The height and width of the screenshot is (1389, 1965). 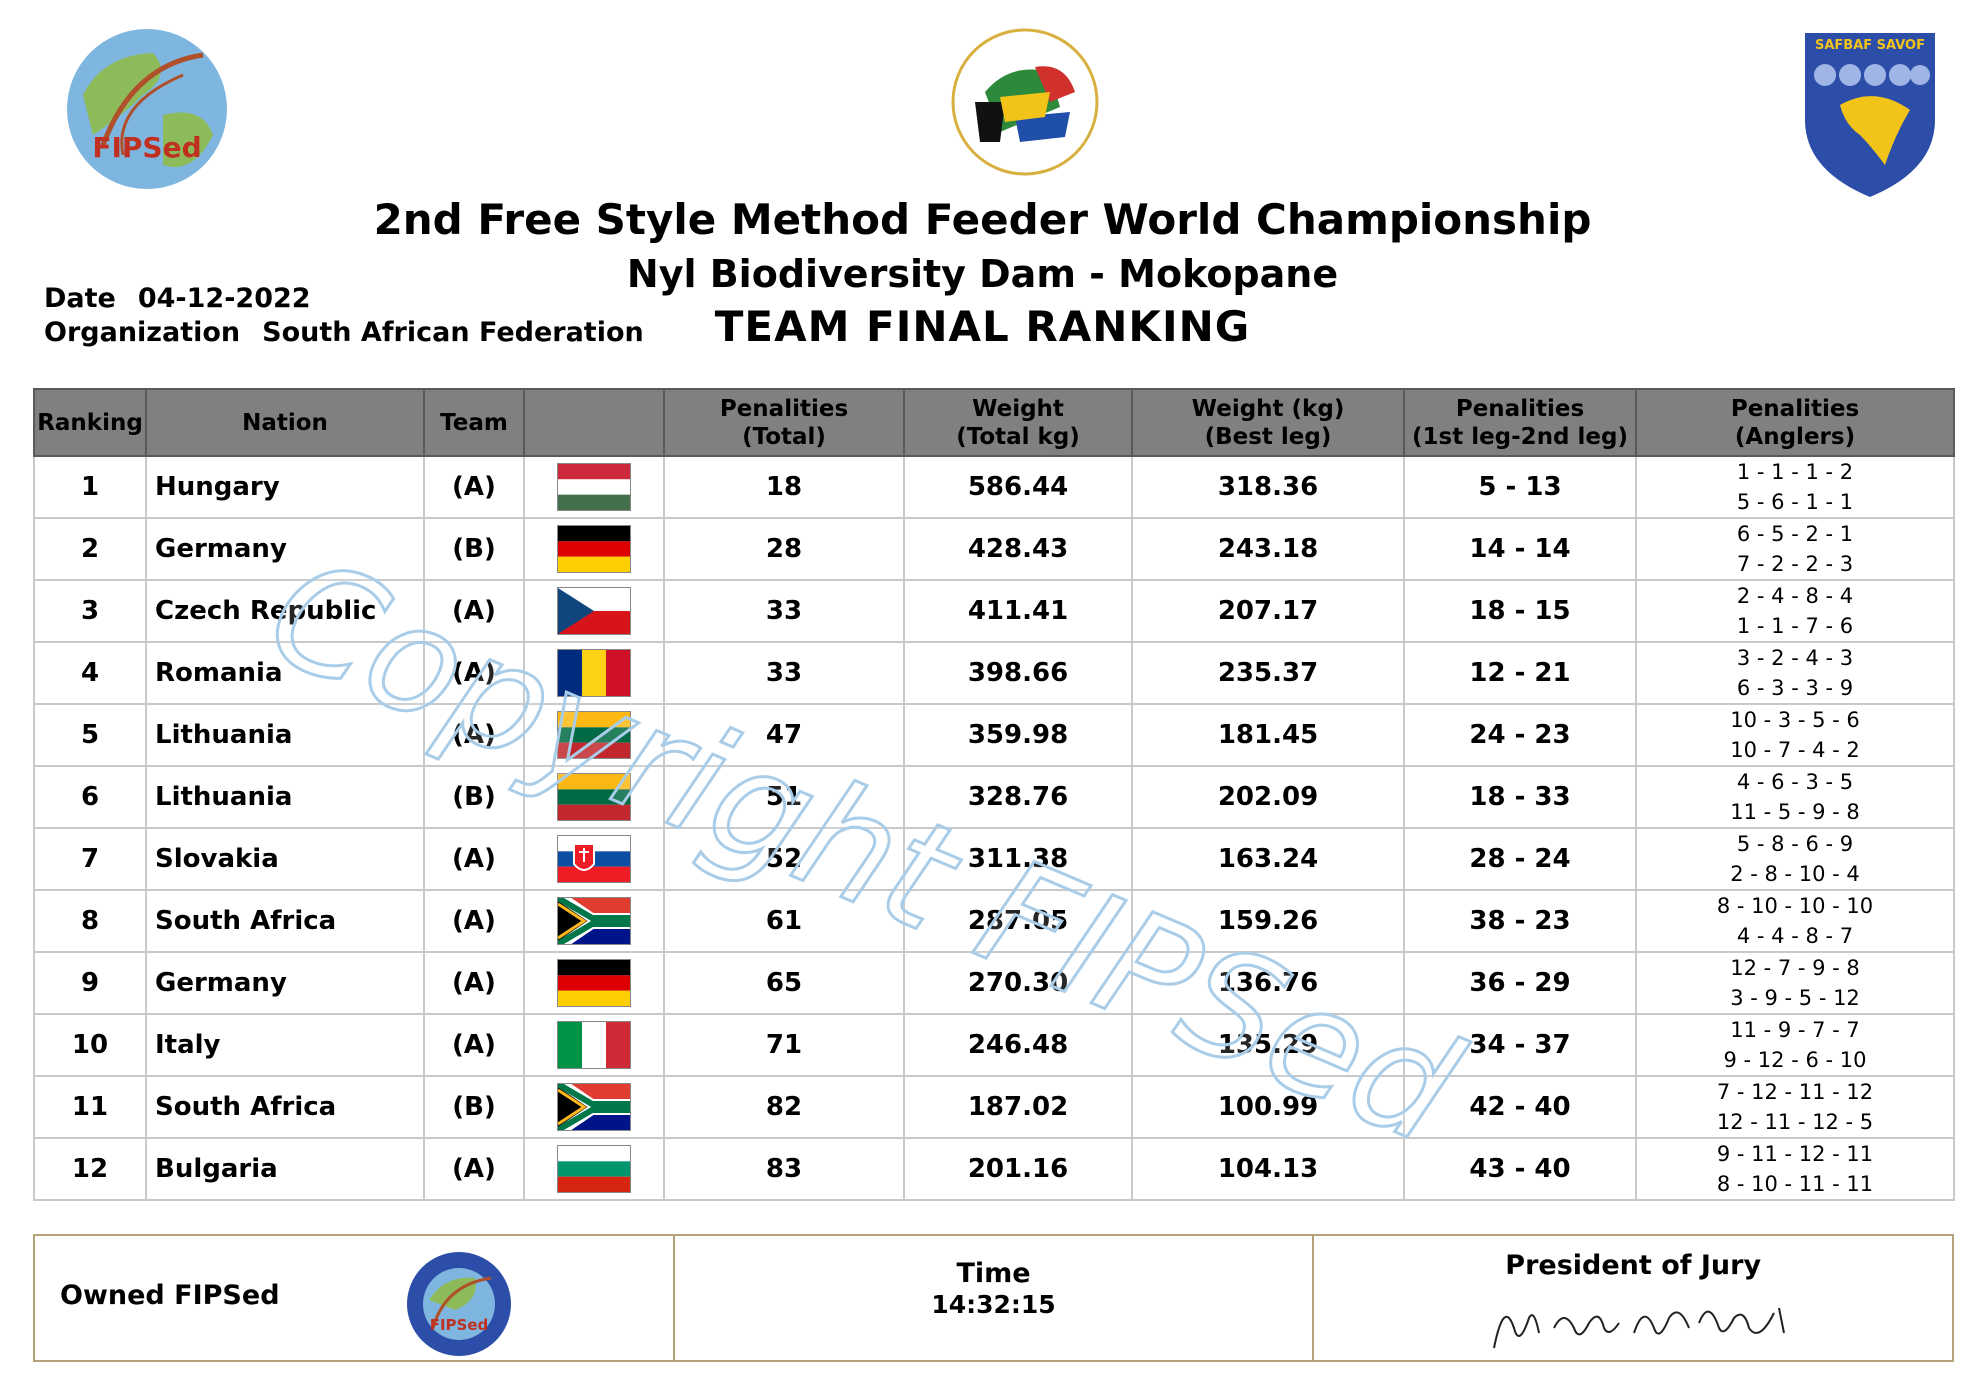 I want to click on rank-cell: 9, so click(x=90, y=983).